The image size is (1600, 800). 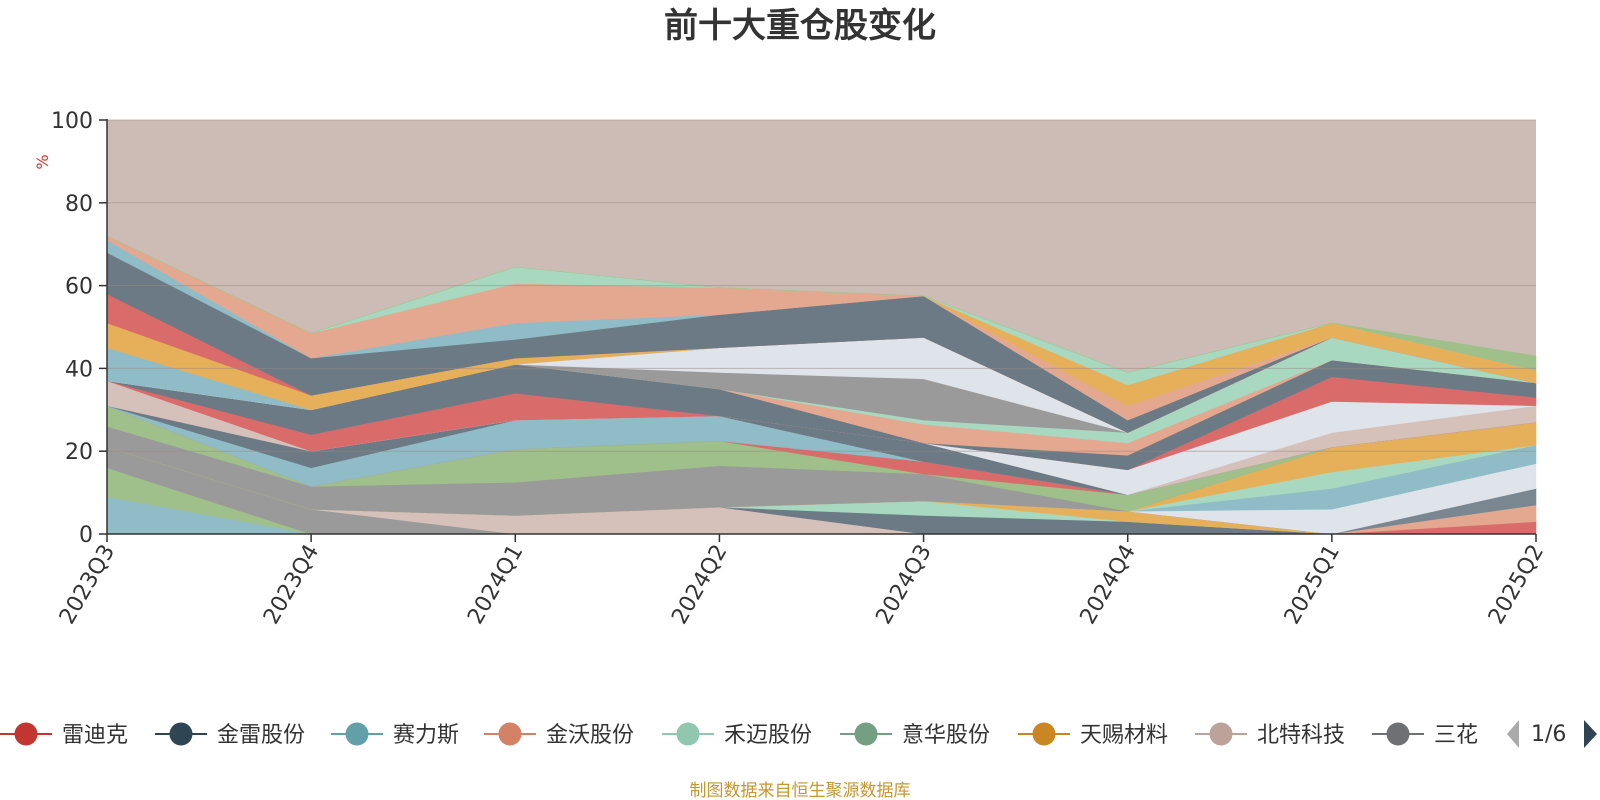 I want to click on legend-label-3: 金沃股份, so click(x=590, y=735).